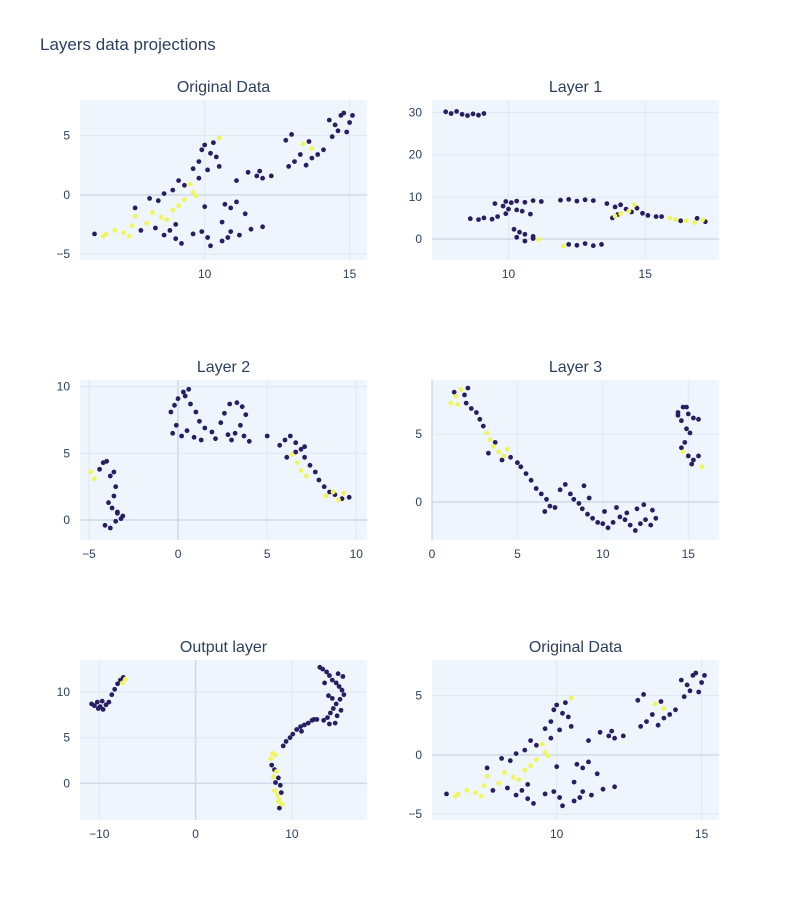 The width and height of the screenshot is (800, 900). Describe the element at coordinates (517, 554) in the screenshot. I see `x-tick-label: 5` at that location.